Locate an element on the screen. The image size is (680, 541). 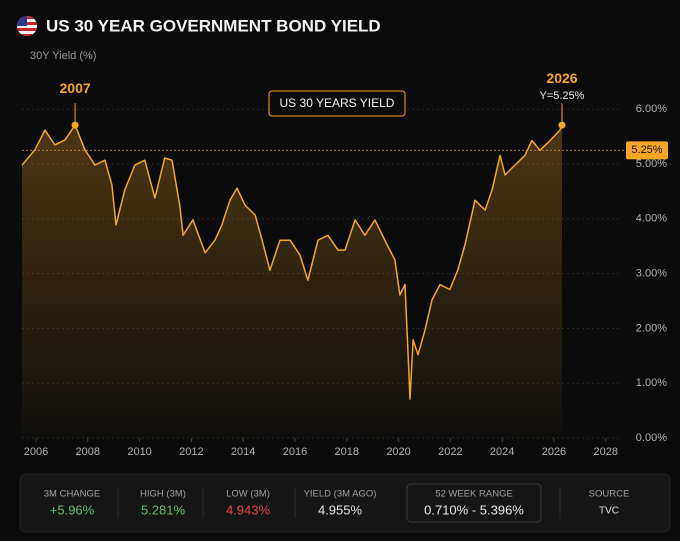
chart-title: US 30 YEAR GOVERNMENT BOND YIELD is located at coordinates (213, 25).